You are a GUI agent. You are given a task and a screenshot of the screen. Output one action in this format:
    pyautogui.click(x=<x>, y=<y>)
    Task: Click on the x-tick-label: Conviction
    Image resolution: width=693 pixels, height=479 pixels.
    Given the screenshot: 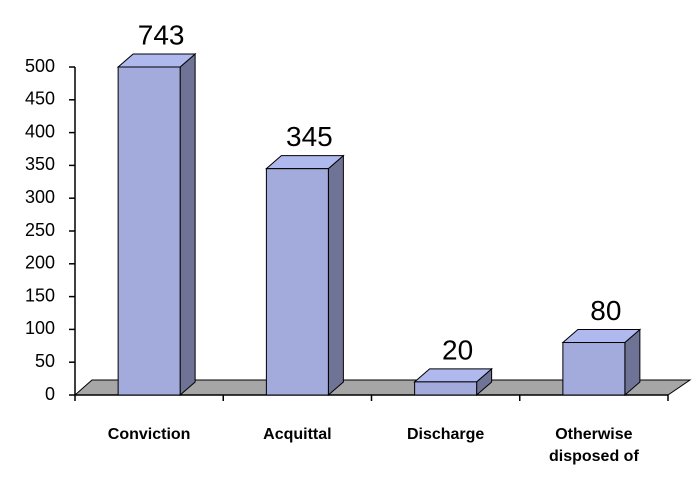 What is the action you would take?
    pyautogui.click(x=149, y=434)
    